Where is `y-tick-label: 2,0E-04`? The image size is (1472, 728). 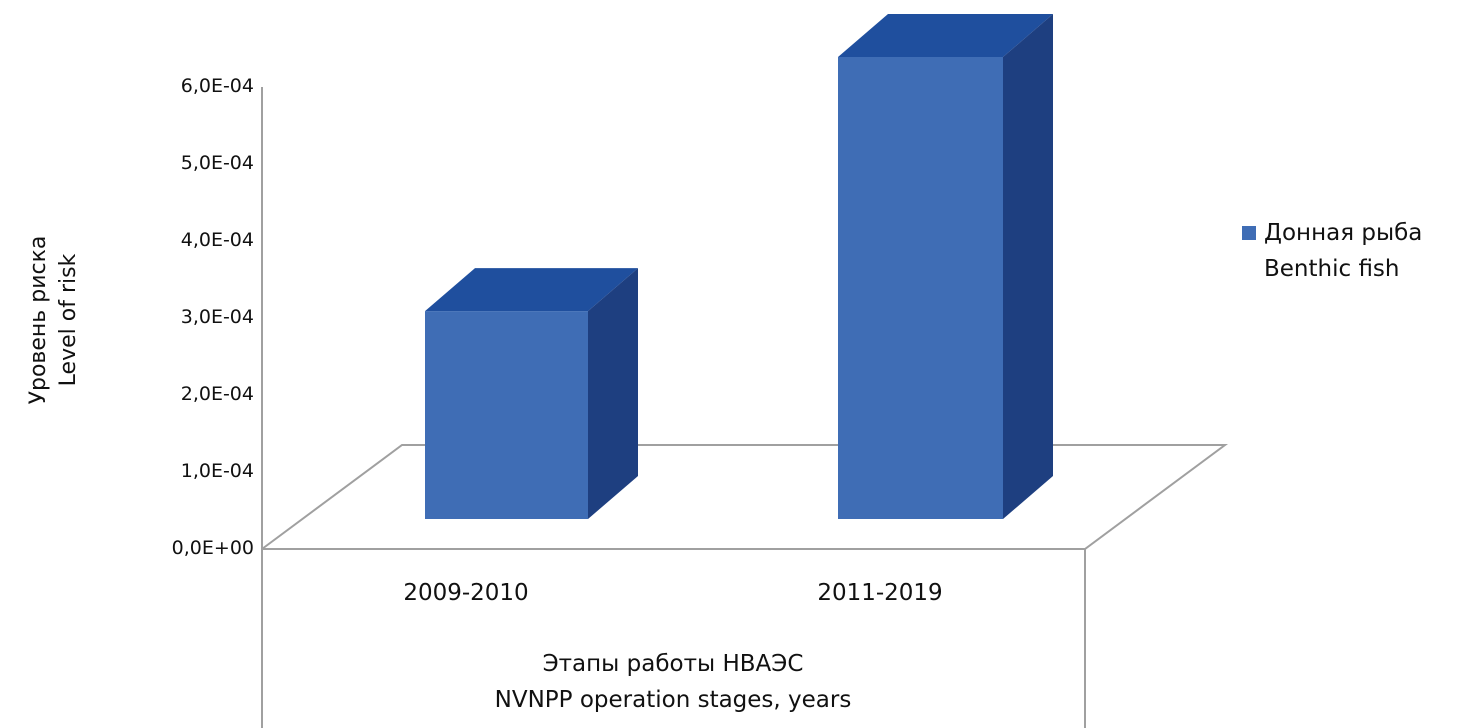 y-tick-label: 2,0E-04 is located at coordinates (217, 394).